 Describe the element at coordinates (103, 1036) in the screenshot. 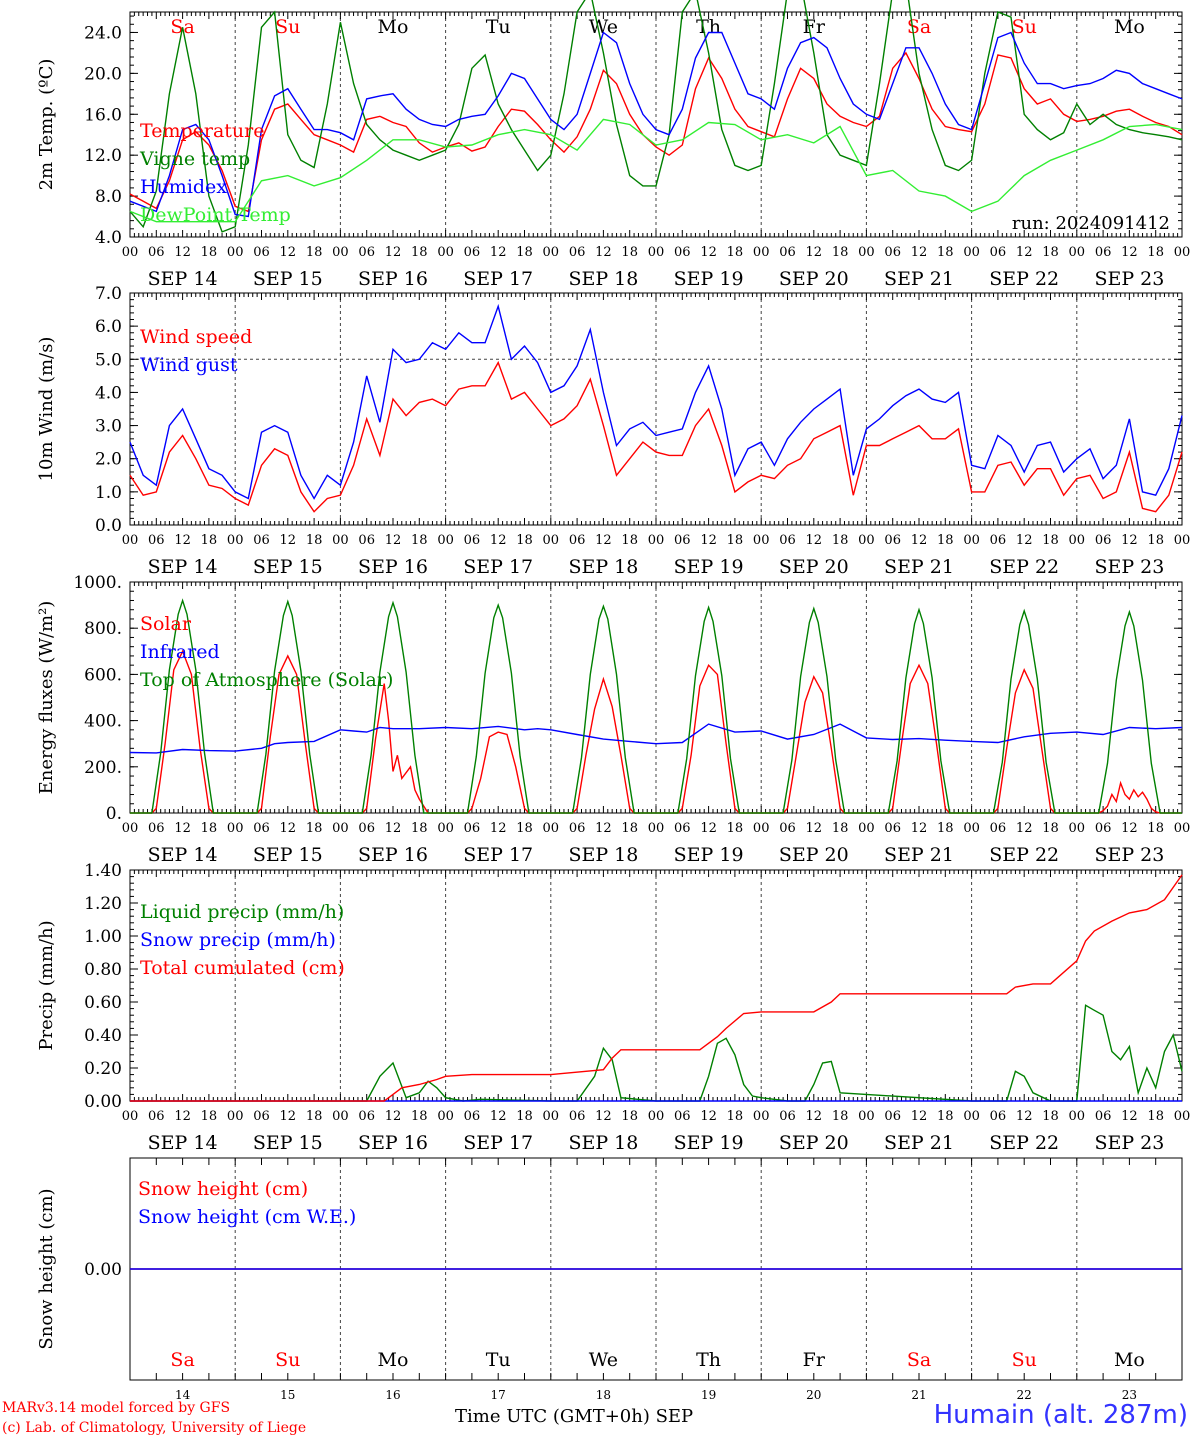

I see `y-tick-label: 0.40` at that location.